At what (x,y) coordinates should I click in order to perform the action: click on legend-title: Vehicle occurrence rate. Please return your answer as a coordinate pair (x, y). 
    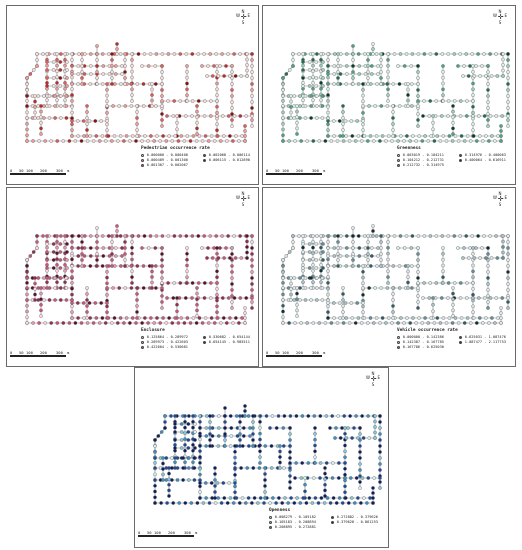
    Looking at the image, I should click on (427, 330).